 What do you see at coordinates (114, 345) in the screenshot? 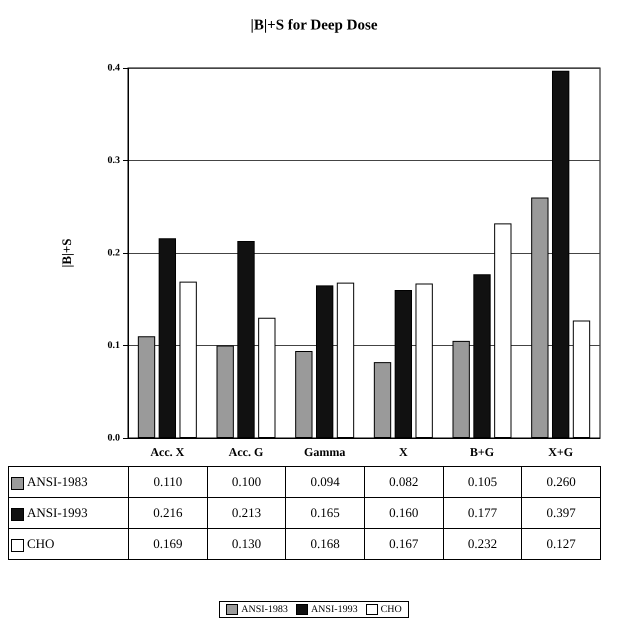
I see `y-tick-label: 0.1` at bounding box center [114, 345].